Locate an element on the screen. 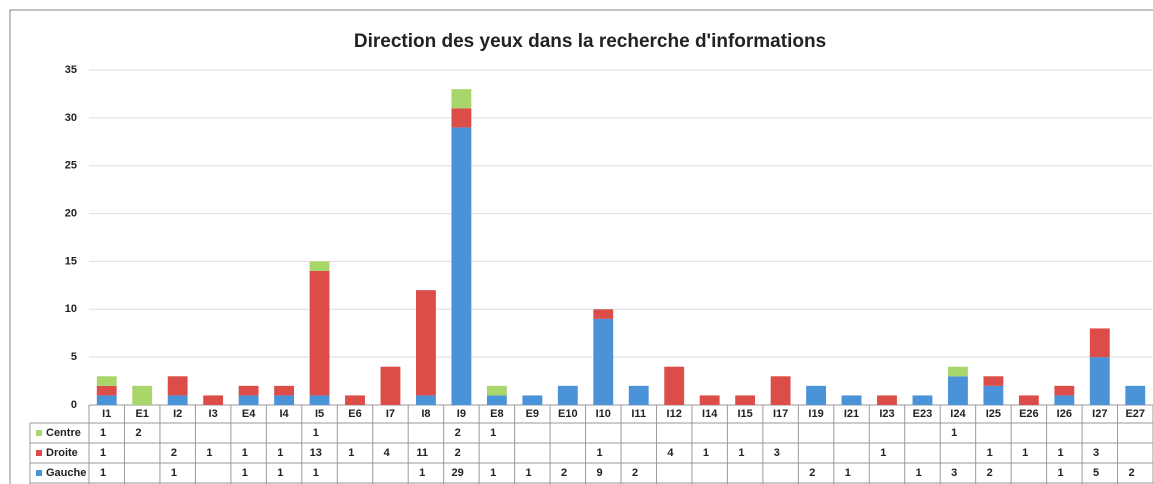 The height and width of the screenshot is (484, 1153). x-tick-label: E23 is located at coordinates (923, 414).